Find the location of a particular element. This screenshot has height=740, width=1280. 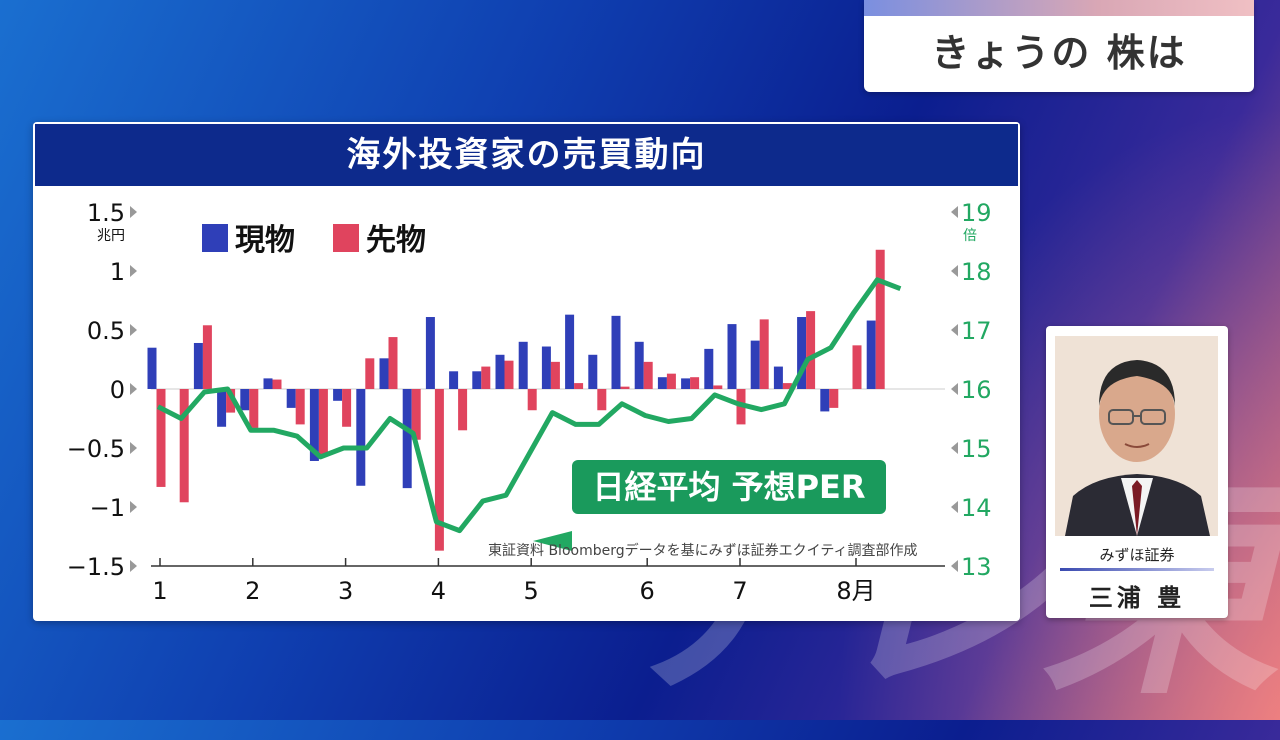

right-tick-label: 13 is located at coordinates (976, 567).